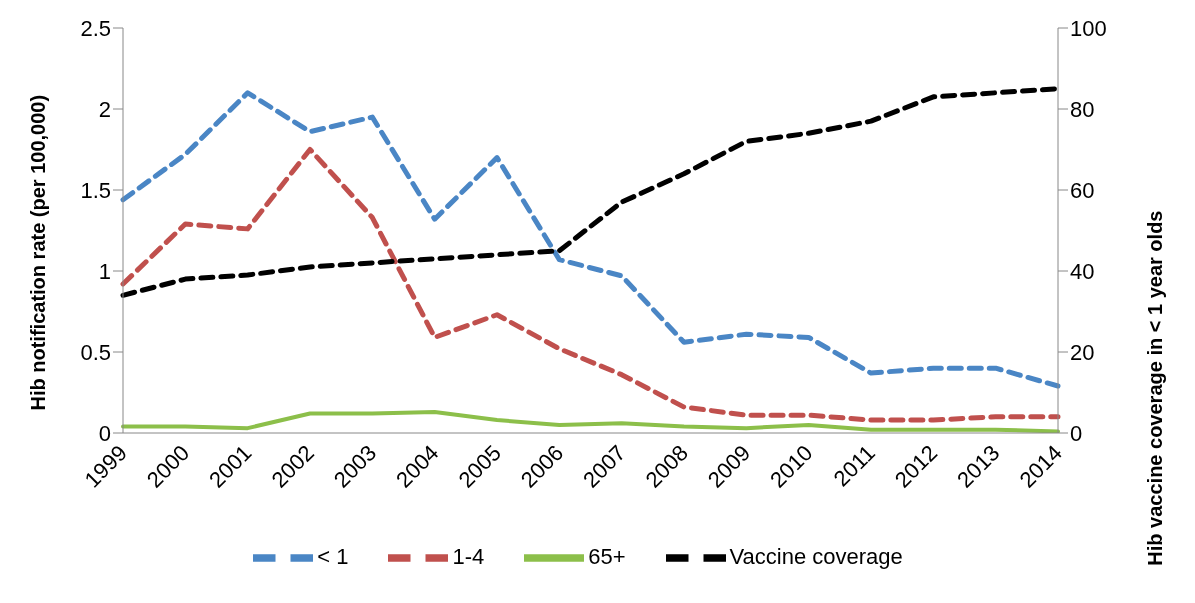 The width and height of the screenshot is (1195, 603). Describe the element at coordinates (1082, 109) in the screenshot. I see `y2-tick-label: 80` at that location.